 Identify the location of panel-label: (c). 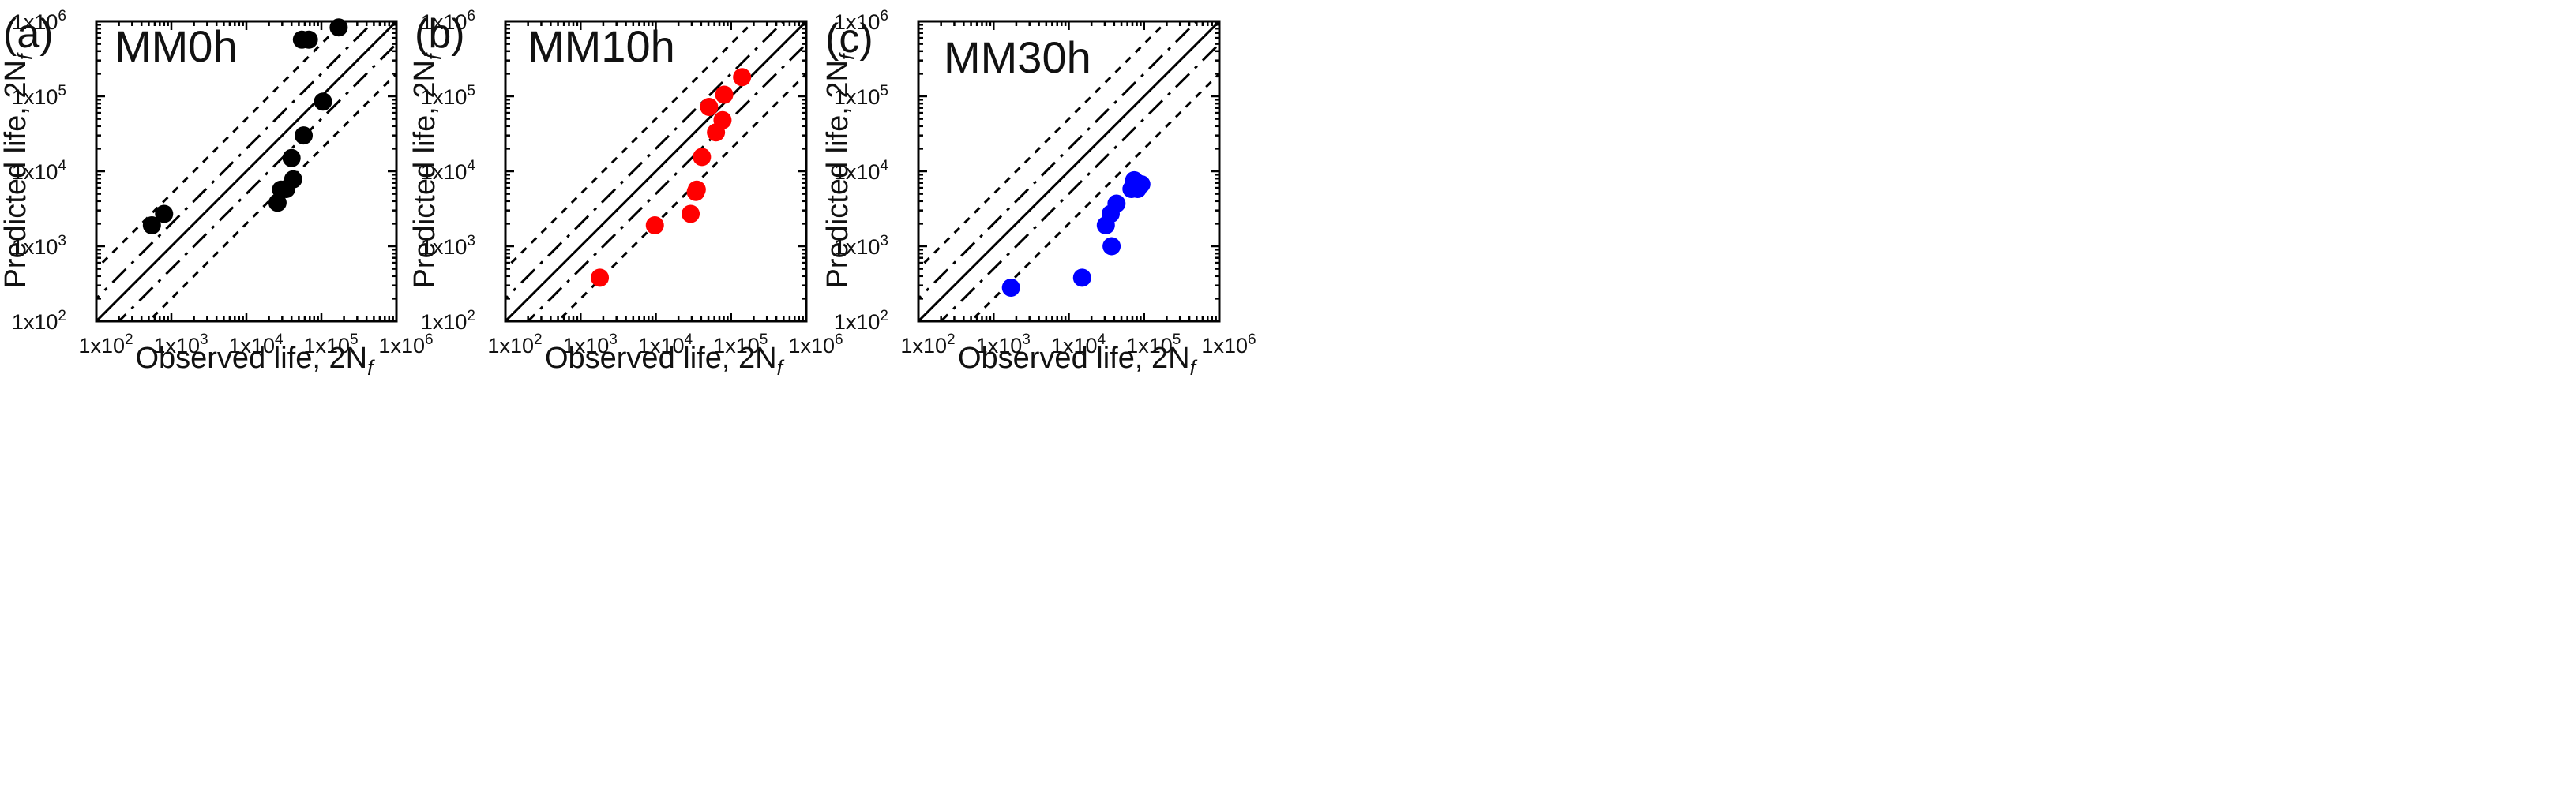
(849, 39).